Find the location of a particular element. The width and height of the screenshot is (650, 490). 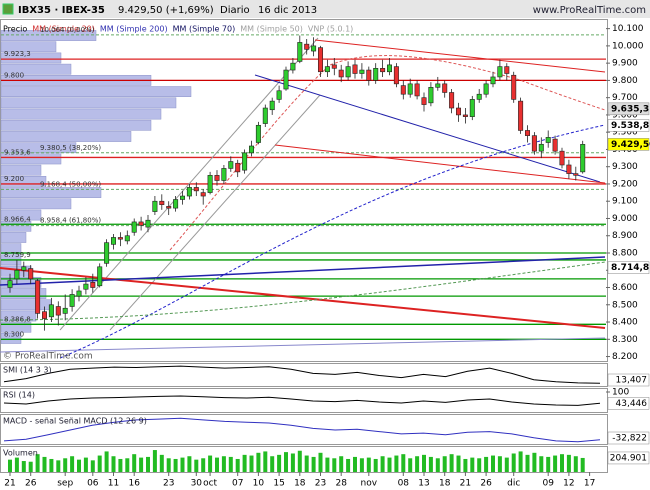

x-tick-label: 23 is located at coordinates (168, 484).